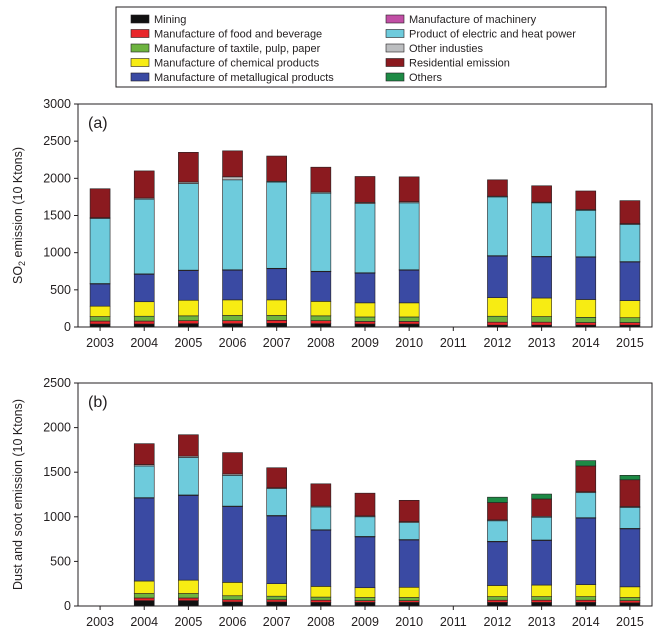  Describe the element at coordinates (238, 35) in the screenshot. I see `legend-label: Manufacture of food and beverage` at that location.